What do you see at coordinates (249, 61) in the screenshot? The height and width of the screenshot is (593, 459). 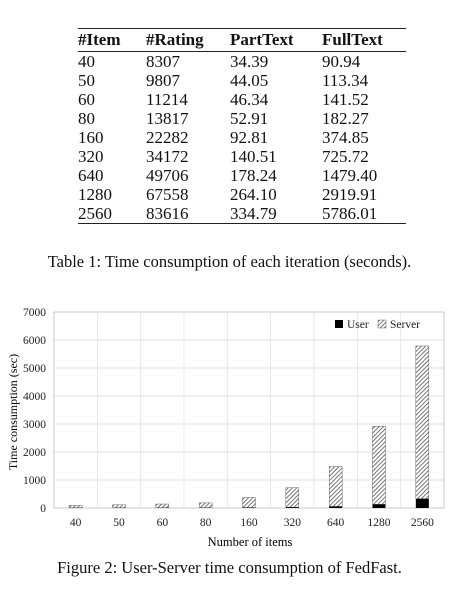 I see `table-cell: 34.39` at bounding box center [249, 61].